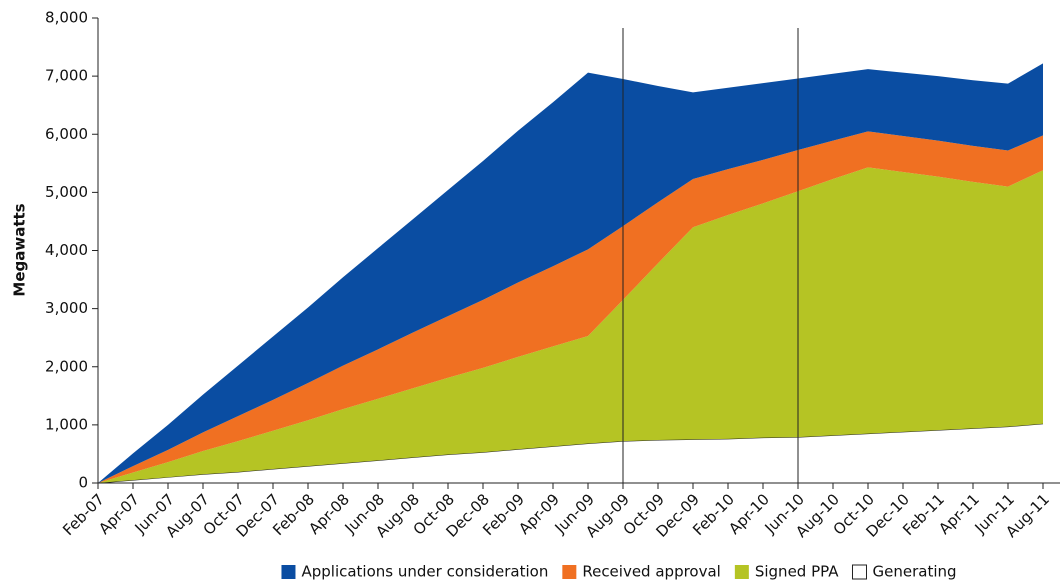  I want to click on legend-item: Signed PPA, so click(786, 572).